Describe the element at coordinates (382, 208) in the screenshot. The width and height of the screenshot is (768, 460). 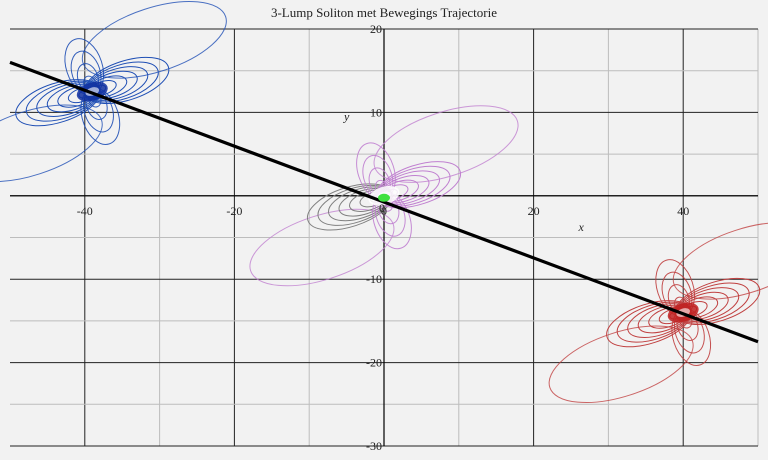
I see `origin-tick-label: 0` at that location.